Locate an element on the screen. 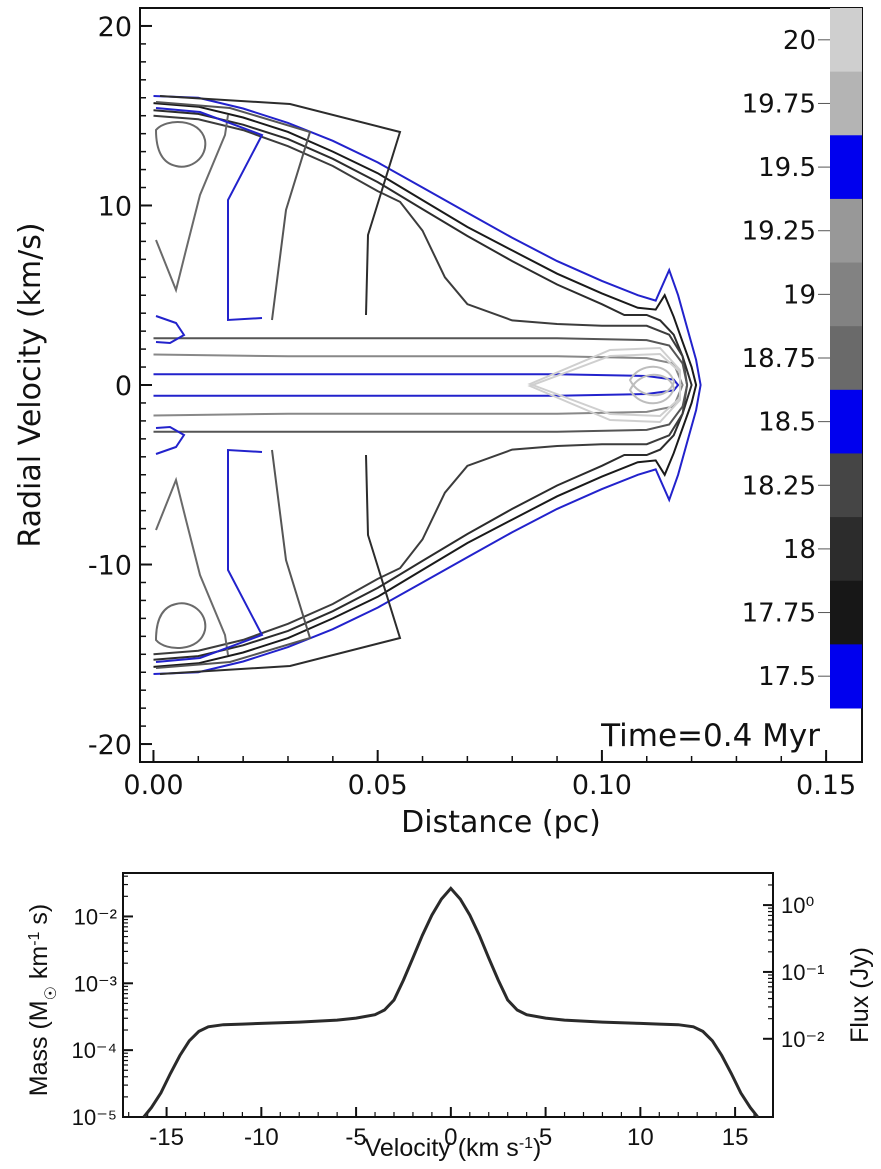  y-axis-title: Radial Velocity (km/s) is located at coordinates (30, 384).